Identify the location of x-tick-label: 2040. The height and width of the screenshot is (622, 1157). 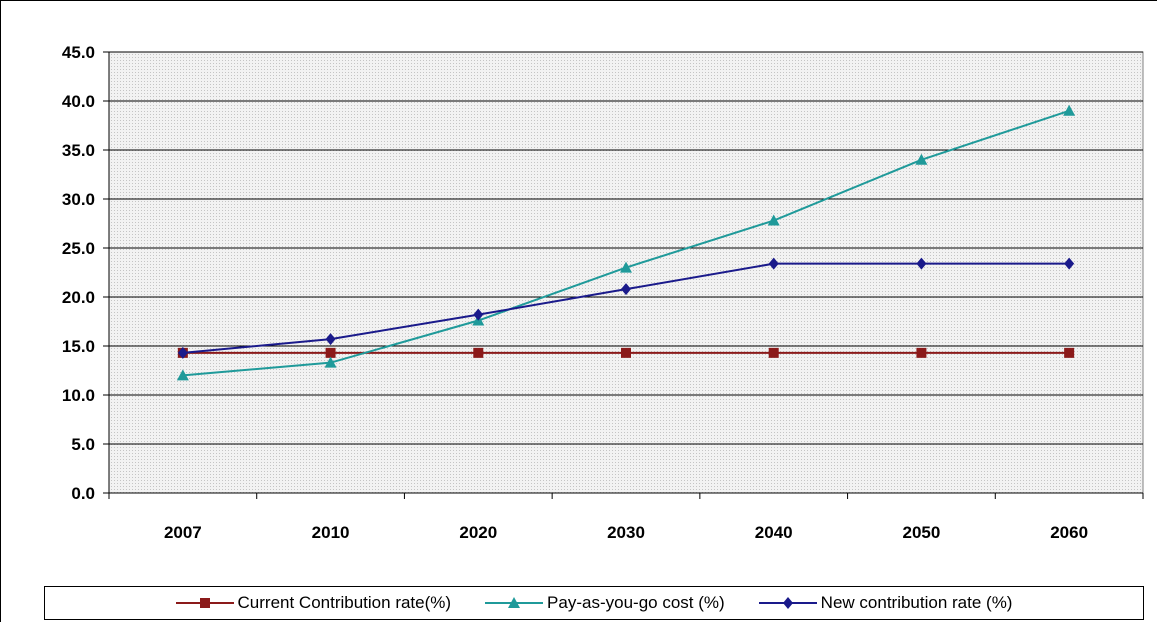
(774, 532).